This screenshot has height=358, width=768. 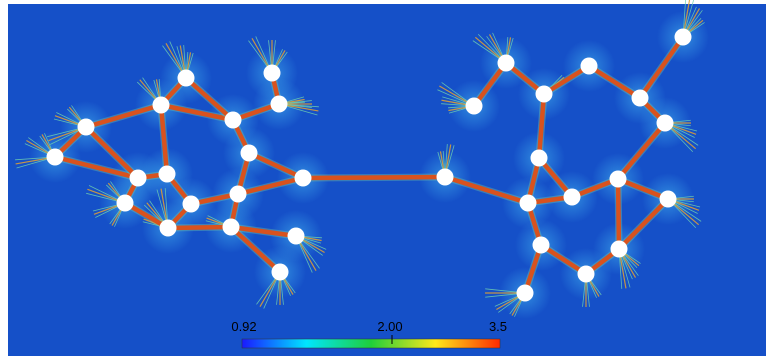 What do you see at coordinates (389, 326) in the screenshot?
I see `colorbar-mid-label: 2.00` at bounding box center [389, 326].